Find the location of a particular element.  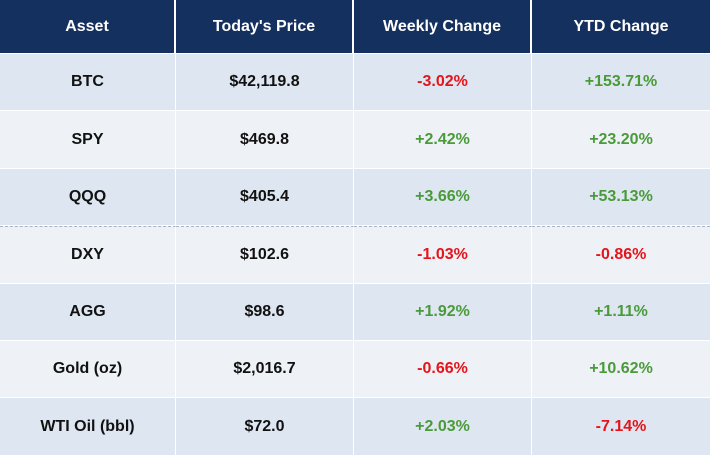

cell-ytd-change: +1.11% is located at coordinates (621, 312).